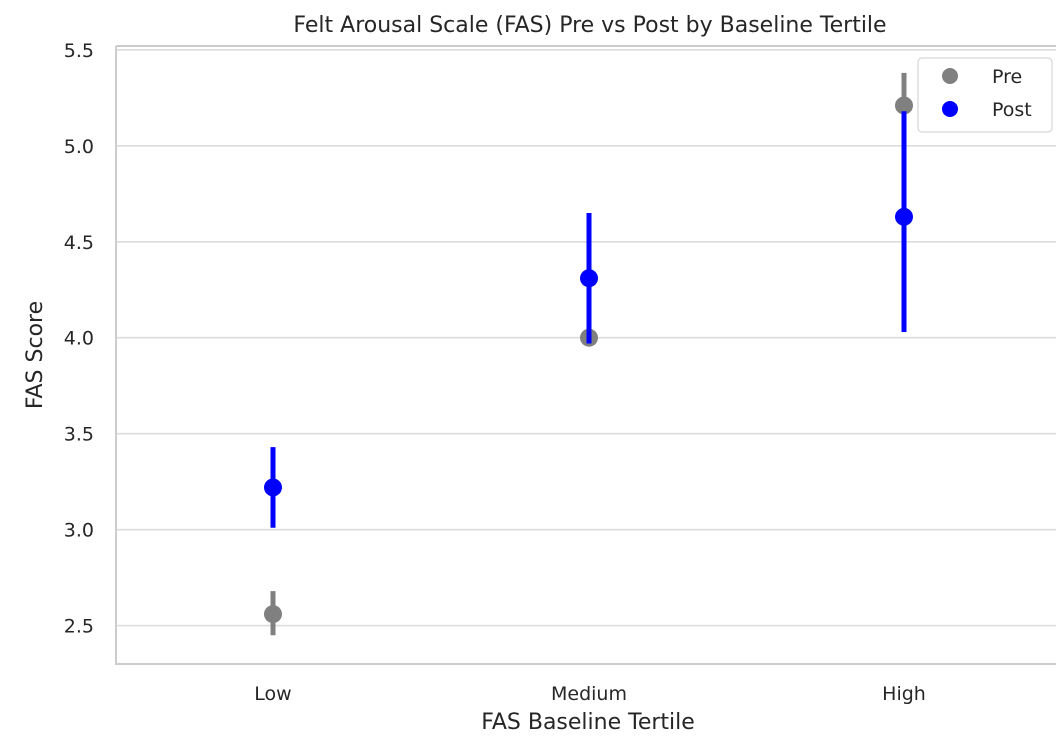 The height and width of the screenshot is (739, 1056). Describe the element at coordinates (79, 531) in the screenshot. I see `y-tick-label: 3.0` at that location.